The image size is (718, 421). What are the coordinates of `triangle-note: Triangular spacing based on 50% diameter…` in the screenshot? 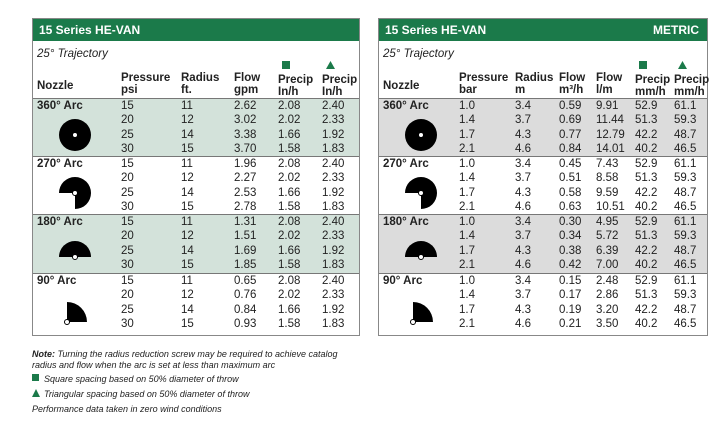 It's located at (140, 394).